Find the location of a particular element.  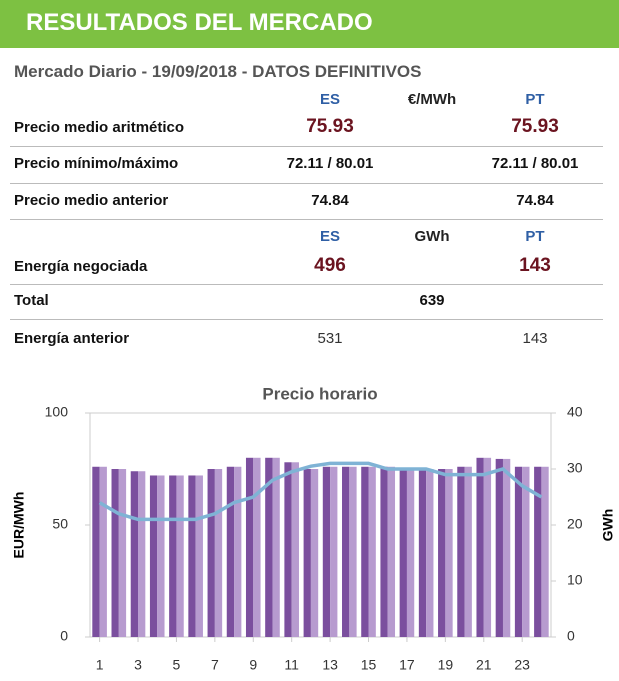

y2-axis-label: GWh is located at coordinates (608, 525).